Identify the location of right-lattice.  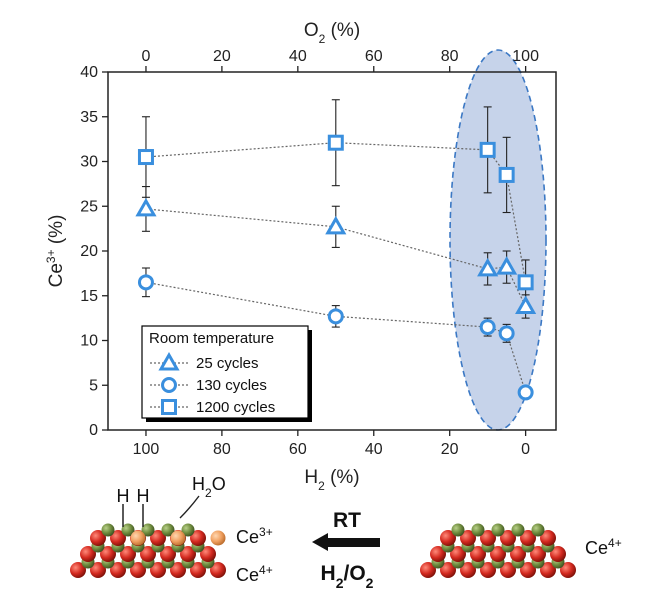
(498, 550).